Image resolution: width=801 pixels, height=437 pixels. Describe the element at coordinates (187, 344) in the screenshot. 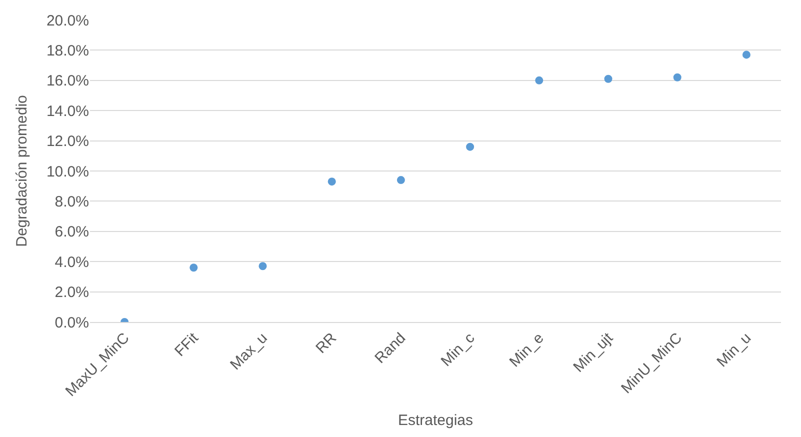

I see `x-tick-label: FFit` at that location.